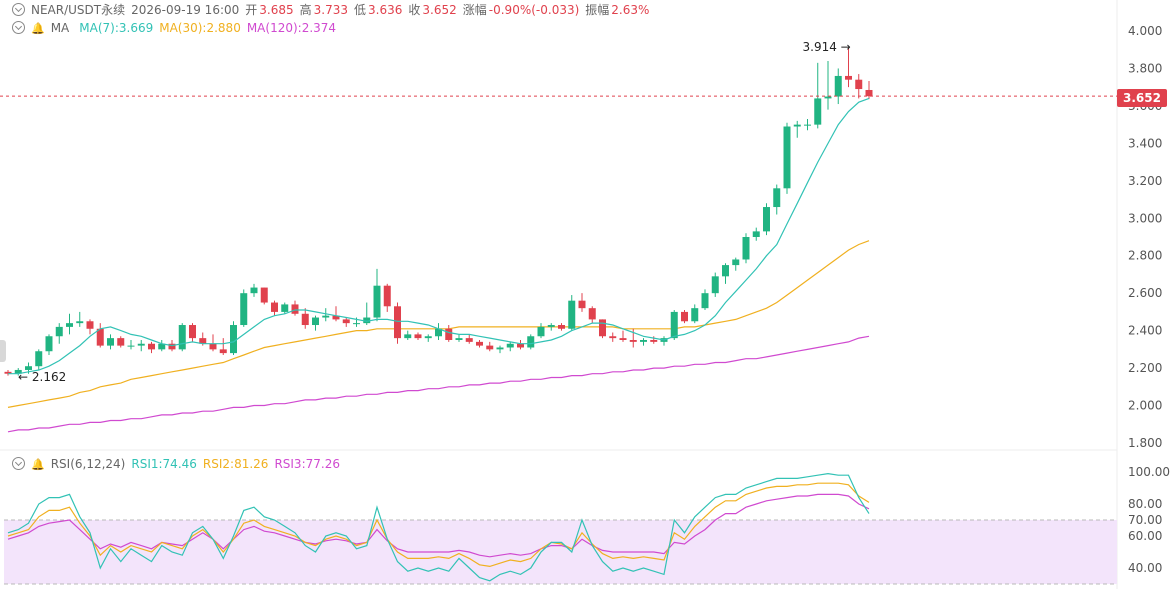  I want to click on rsi3-line, so click(438, 525).